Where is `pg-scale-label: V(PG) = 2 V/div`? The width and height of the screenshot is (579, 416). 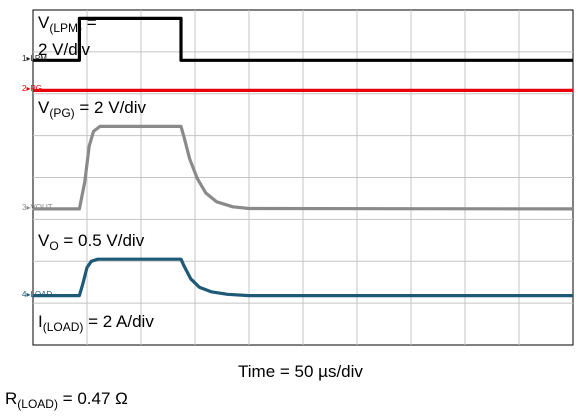
pg-scale-label: V(PG) = 2 V/div is located at coordinates (92, 109).